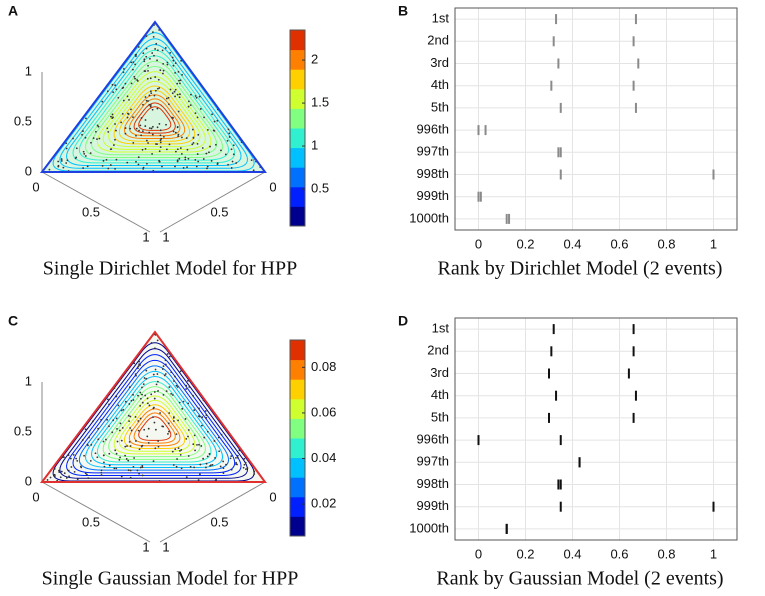  Describe the element at coordinates (432, 195) in the screenshot. I see `y-tick-label: 999th` at that location.